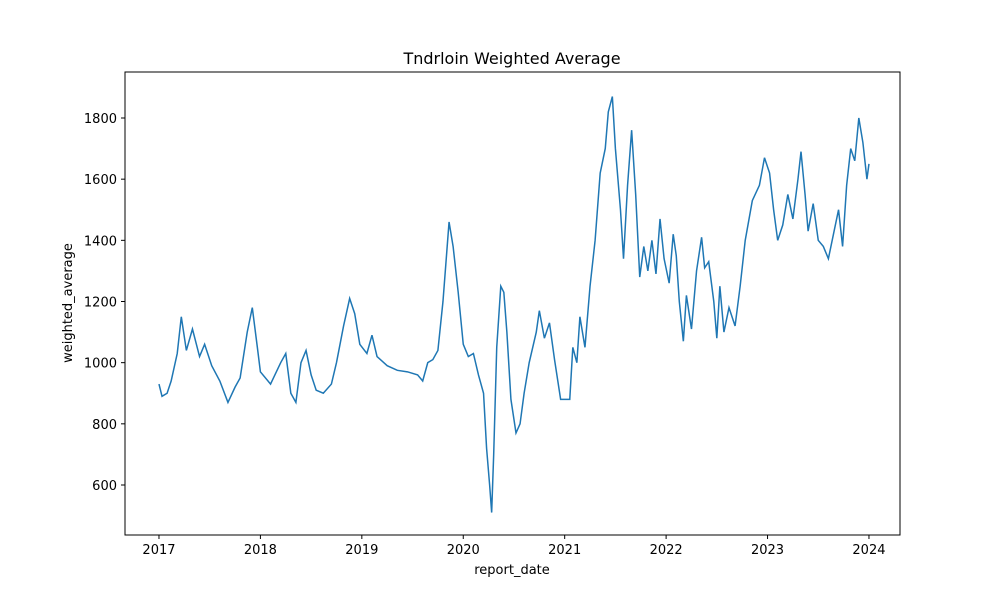 The width and height of the screenshot is (1000, 600). Describe the element at coordinates (104, 486) in the screenshot. I see `y-tick-label: 600` at that location.